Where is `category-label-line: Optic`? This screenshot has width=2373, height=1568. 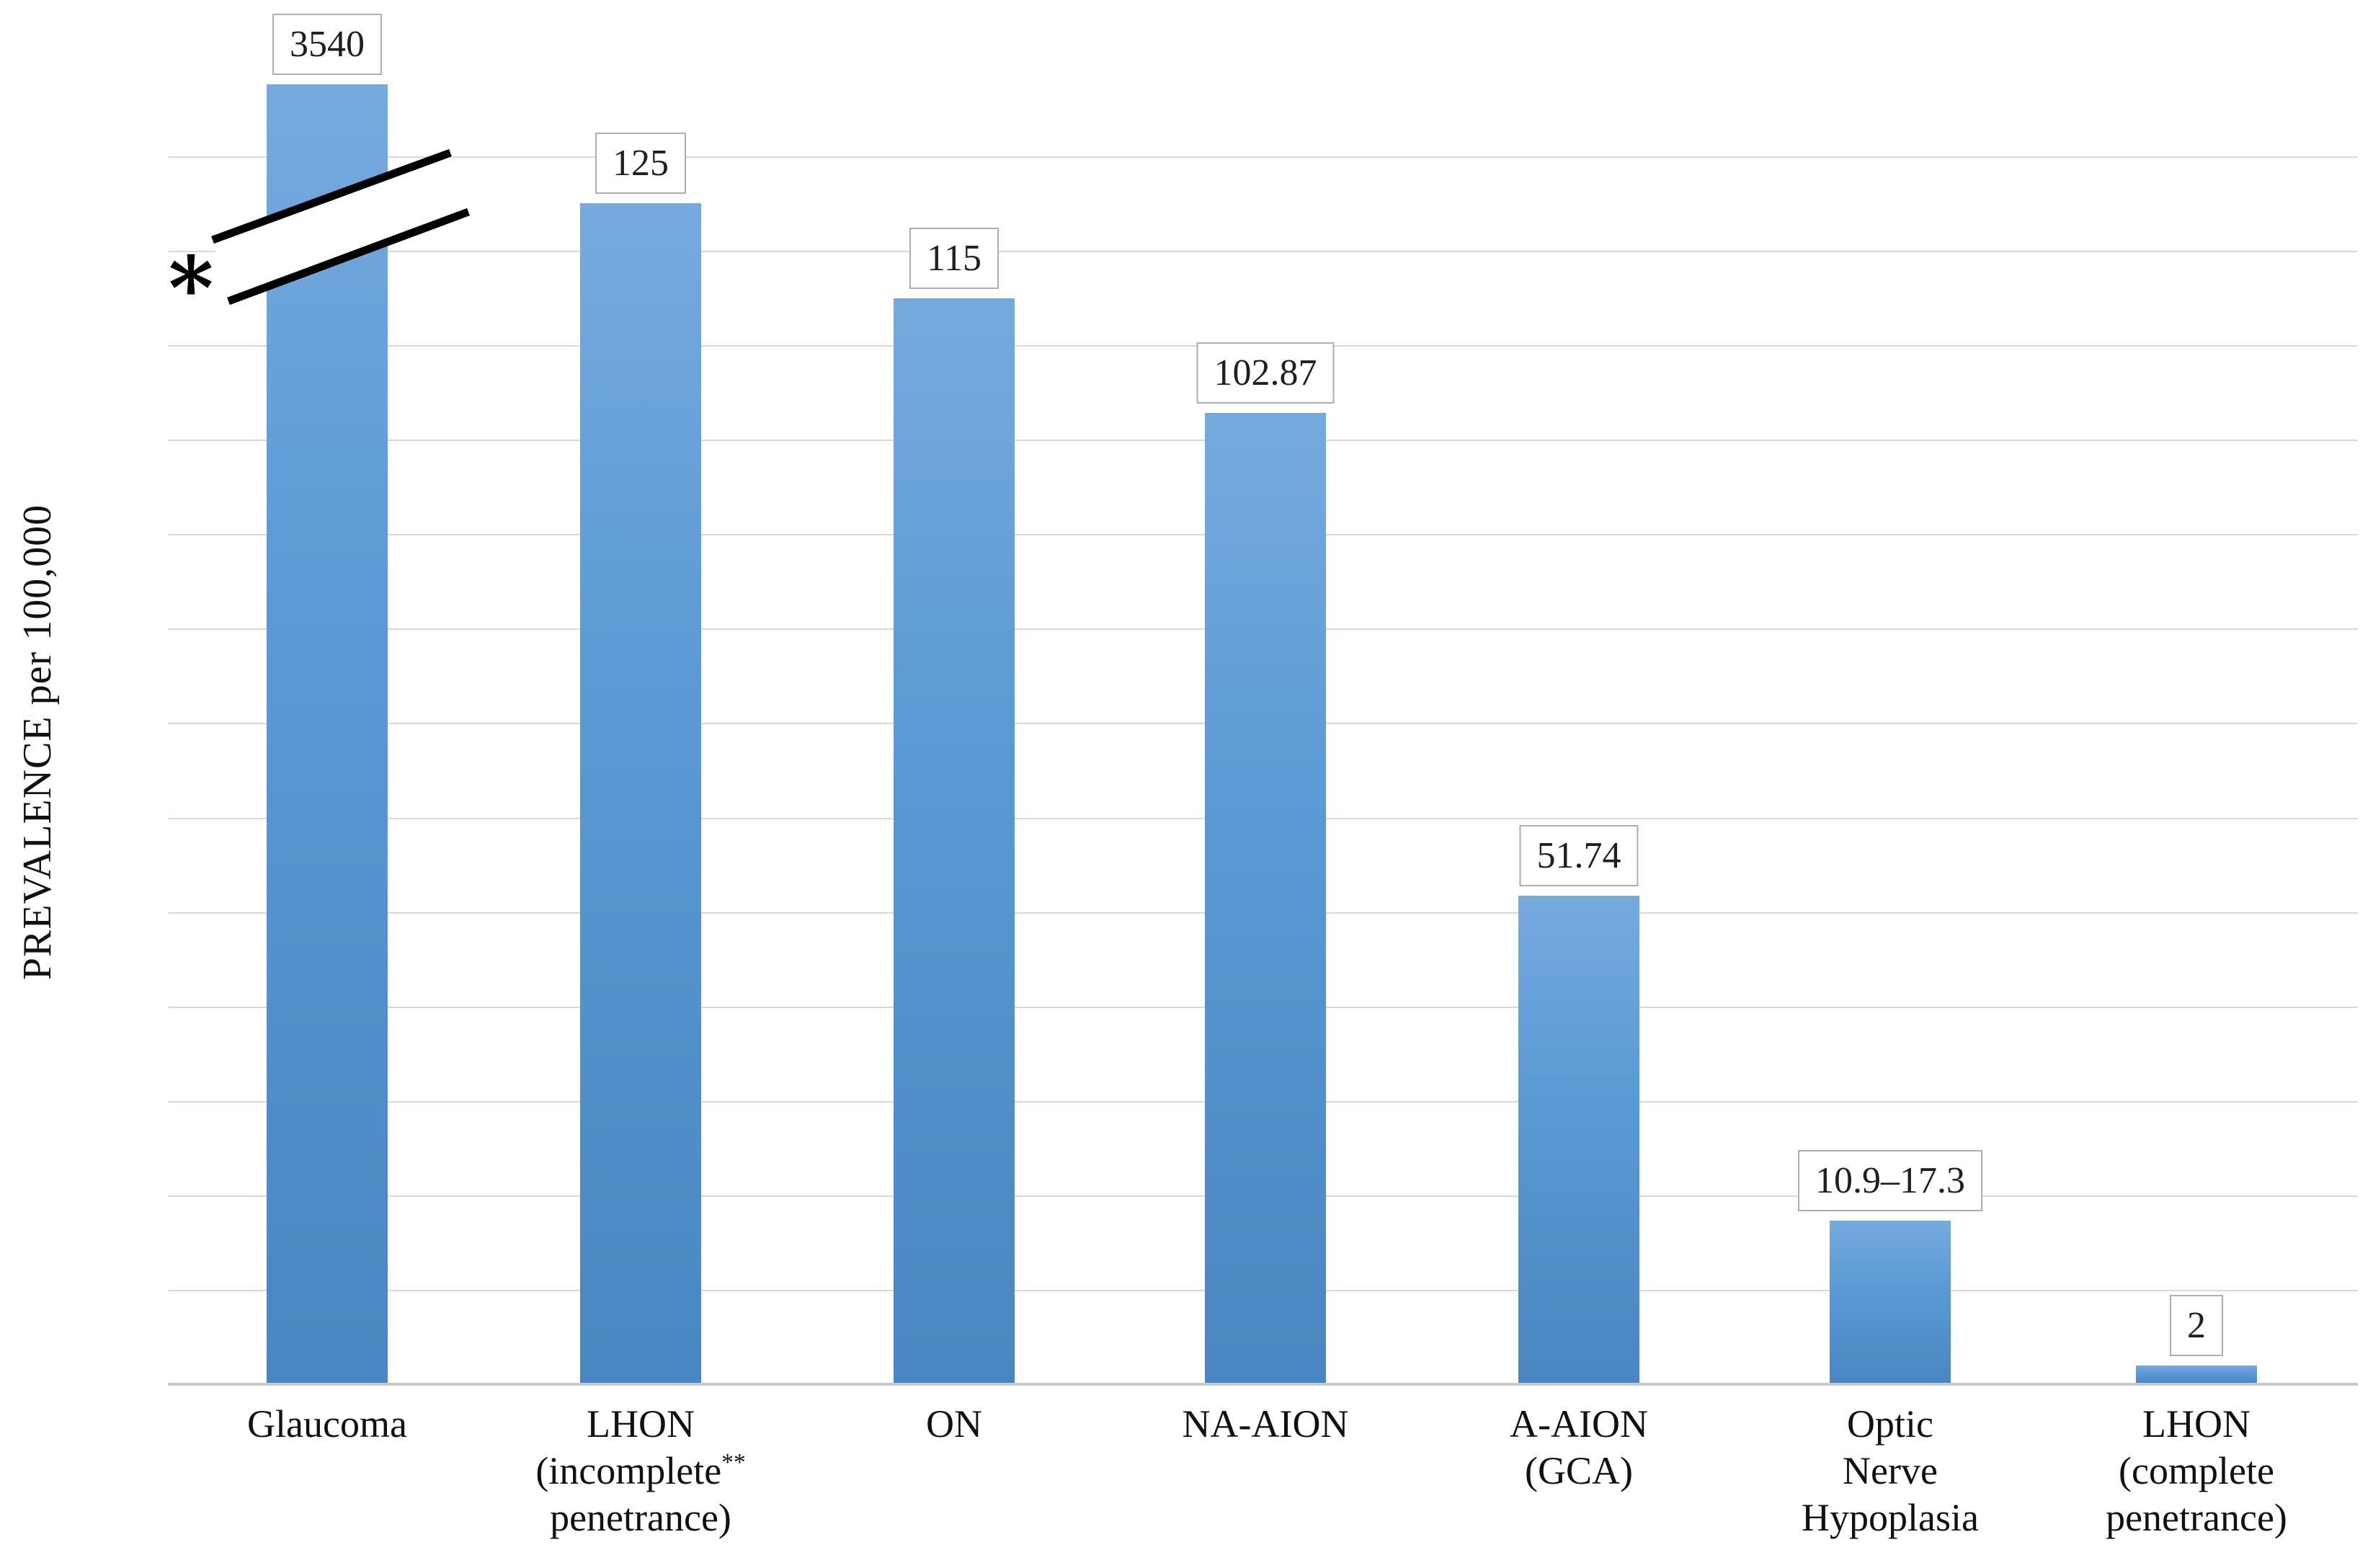 category-label-line: Optic is located at coordinates (1890, 1424).